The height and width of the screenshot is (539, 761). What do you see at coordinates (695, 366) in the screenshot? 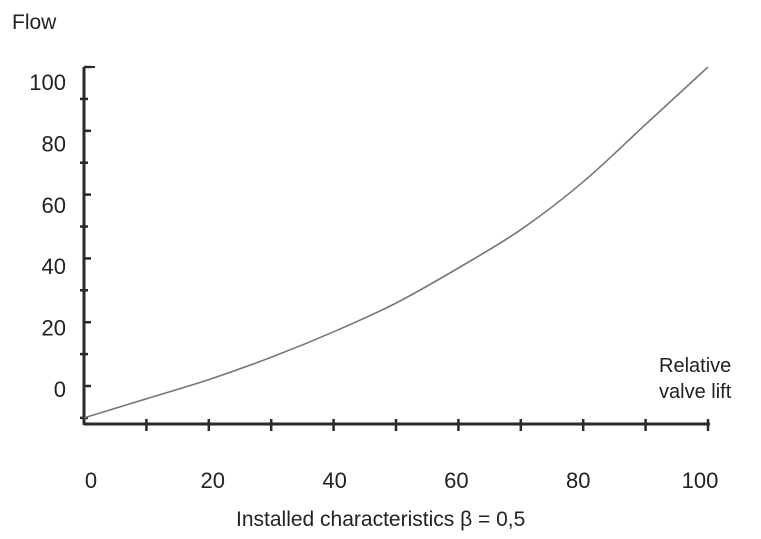
I see `x-axis-title-line-1: Relative` at bounding box center [695, 366].